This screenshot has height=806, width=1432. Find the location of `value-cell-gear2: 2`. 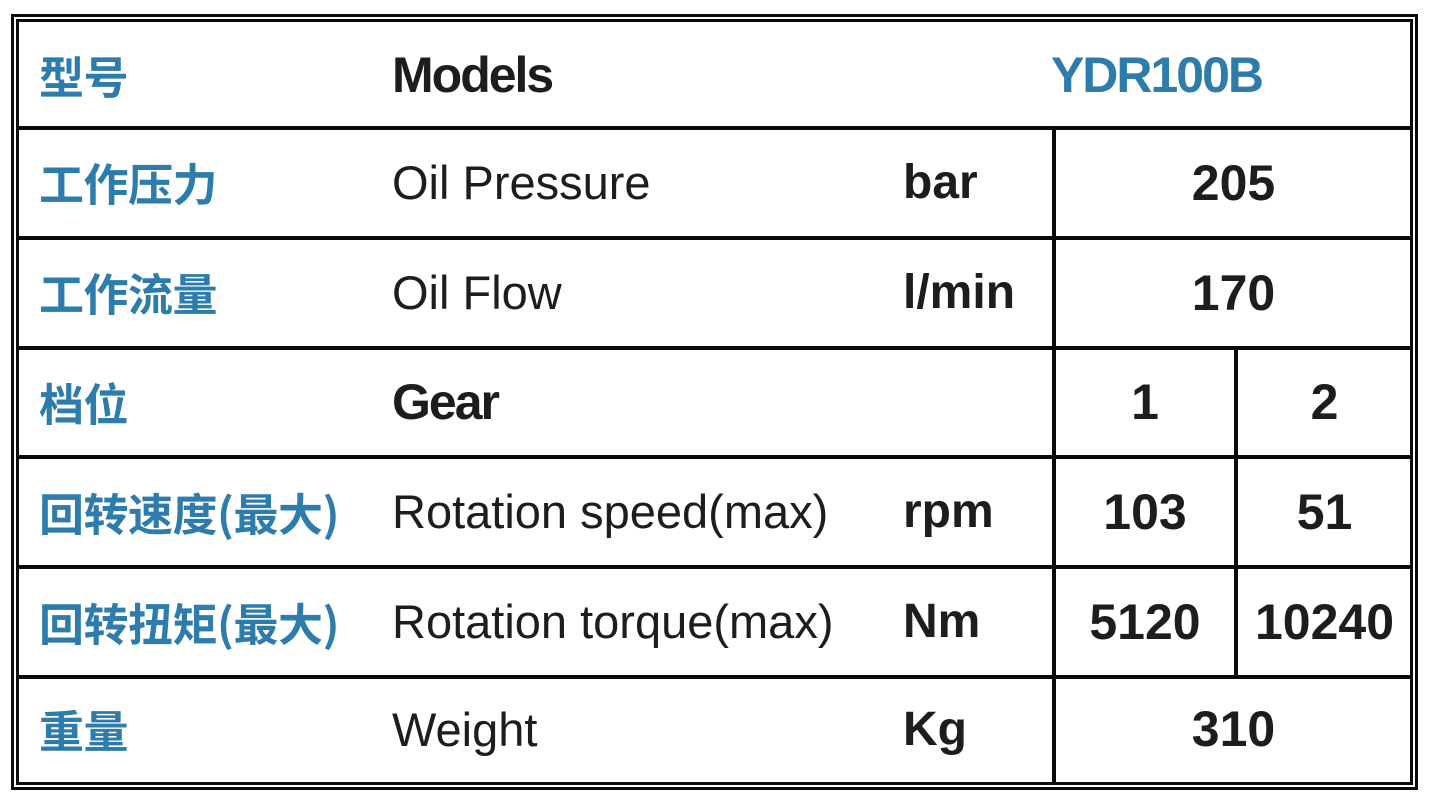

value-cell-gear2: 2 is located at coordinates (1324, 402).